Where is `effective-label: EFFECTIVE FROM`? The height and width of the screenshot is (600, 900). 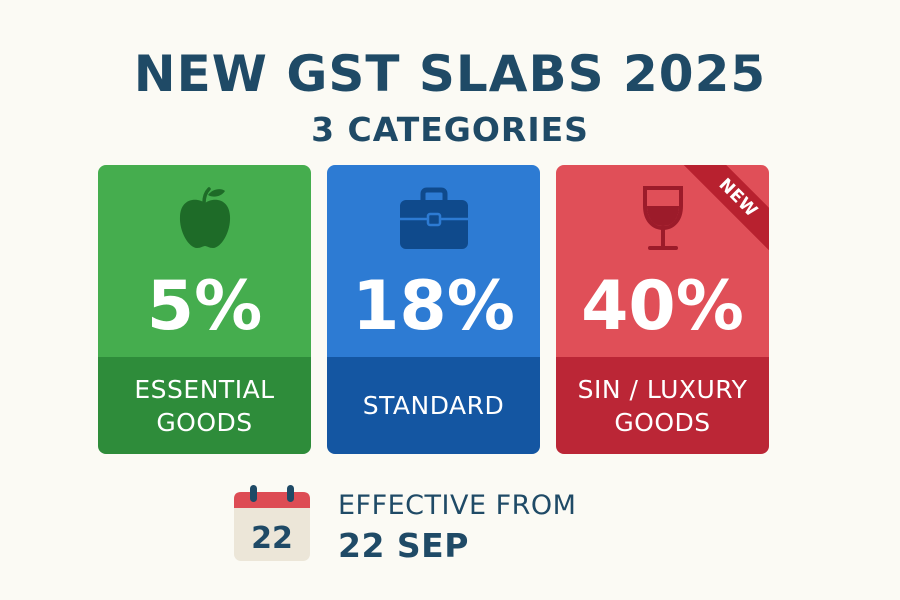 effective-label: EFFECTIVE FROM is located at coordinates (457, 505).